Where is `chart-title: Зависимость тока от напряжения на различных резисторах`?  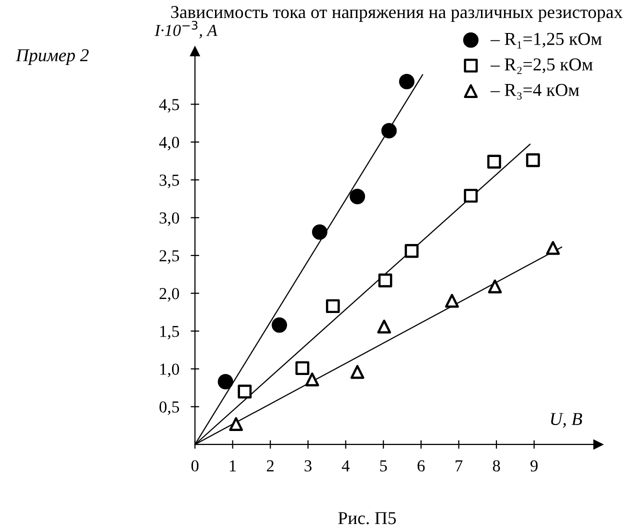 chart-title: Зависимость тока от напряжения на различных резисторах is located at coordinates (397, 14).